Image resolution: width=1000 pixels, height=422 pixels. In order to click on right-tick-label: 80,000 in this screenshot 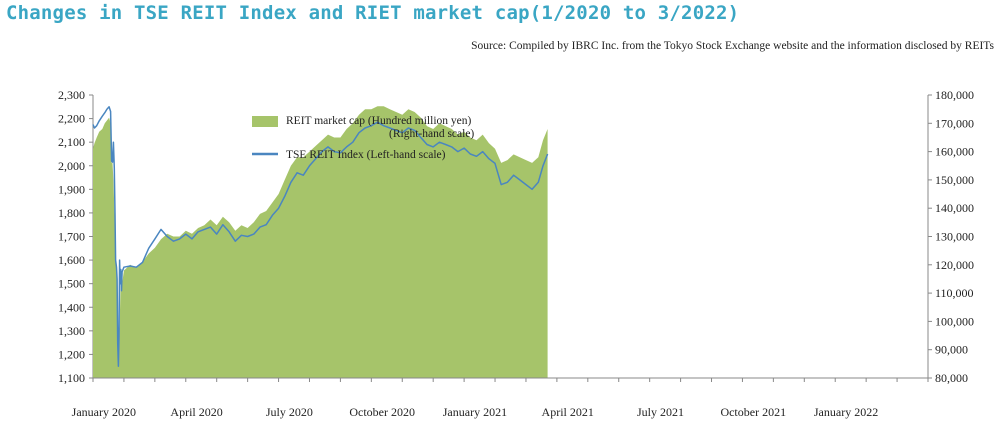, I will do `click(951, 378)`.